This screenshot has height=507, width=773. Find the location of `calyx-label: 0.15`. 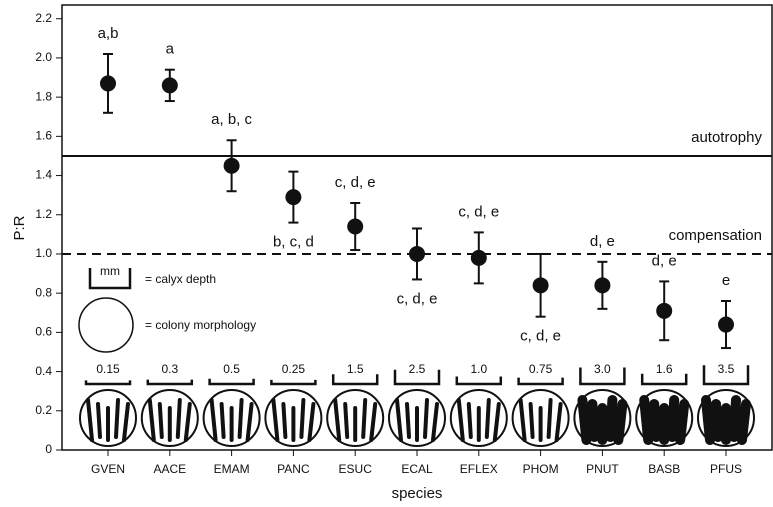

calyx-label: 0.15 is located at coordinates (108, 369).